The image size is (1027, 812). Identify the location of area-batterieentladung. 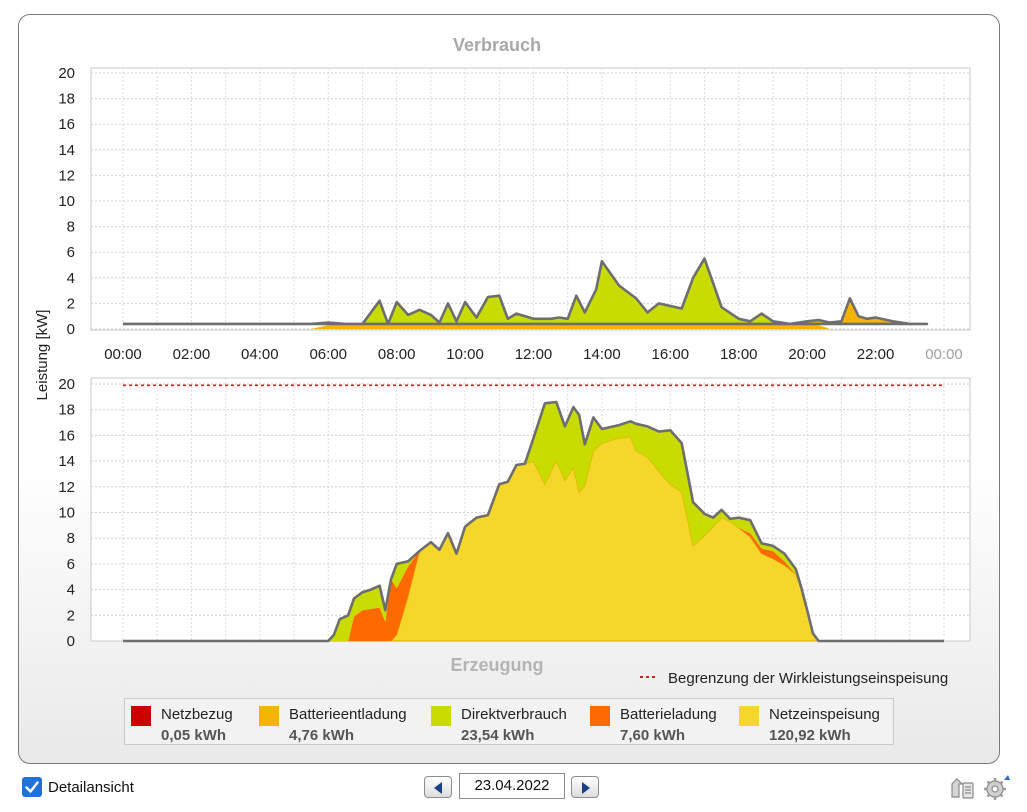
(525, 293).